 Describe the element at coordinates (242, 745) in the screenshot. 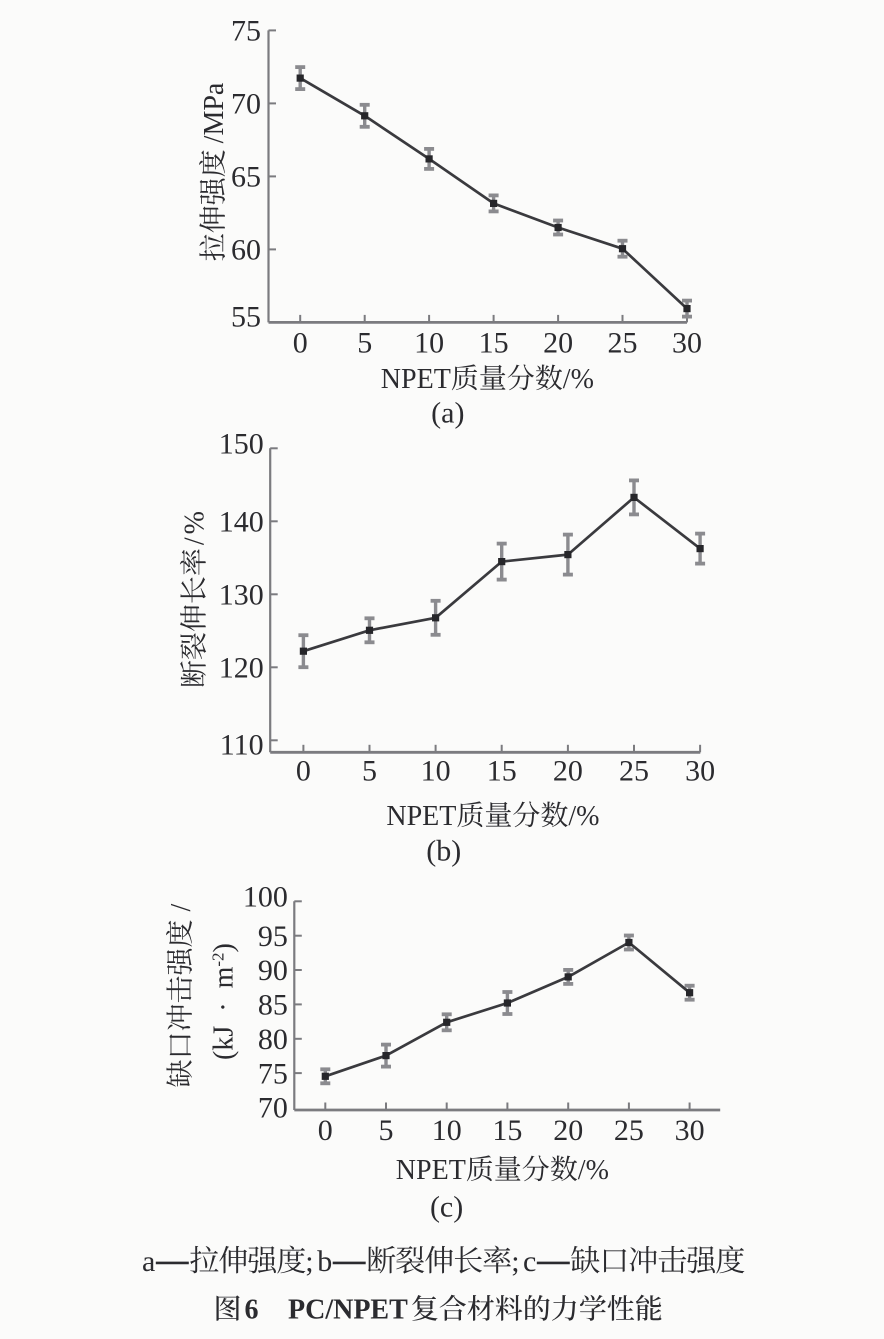

I see `svg-text: 110` at that location.